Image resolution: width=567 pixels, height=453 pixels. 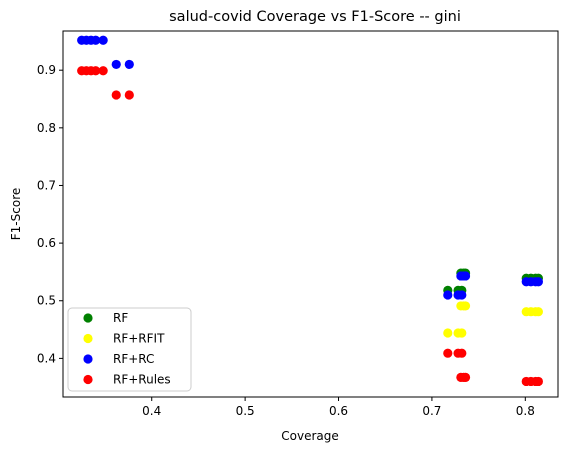 I want to click on legend-label: RF+RC, so click(x=133, y=359).